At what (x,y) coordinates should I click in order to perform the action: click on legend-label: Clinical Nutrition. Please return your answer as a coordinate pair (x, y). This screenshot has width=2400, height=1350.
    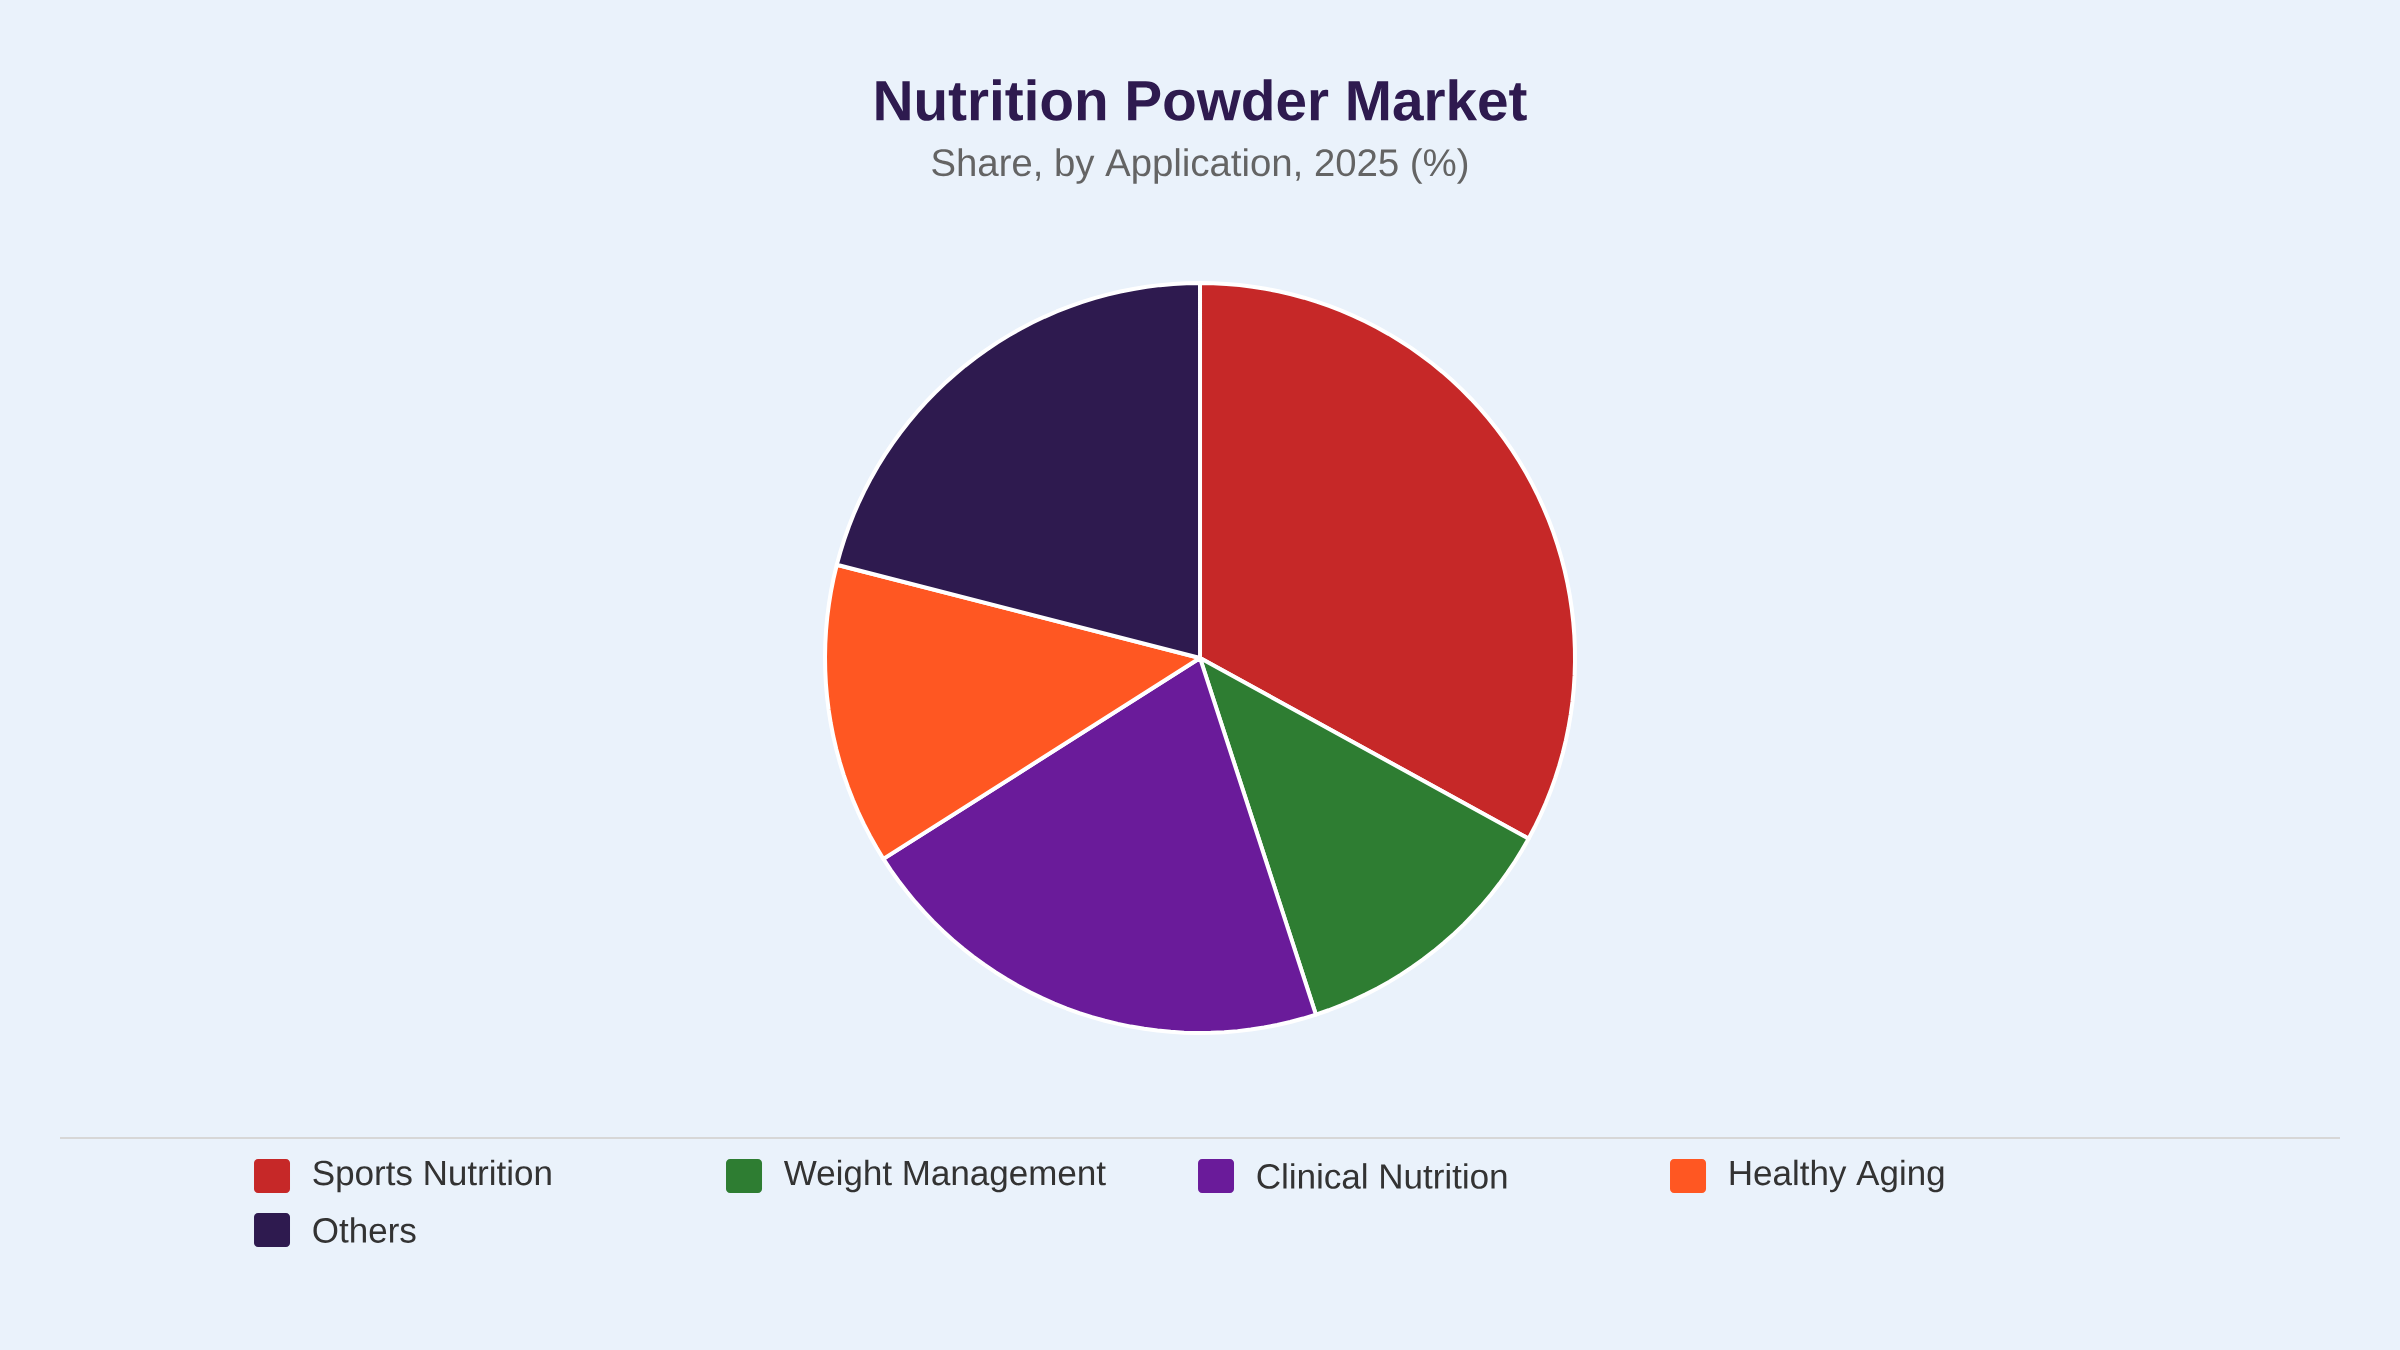
    Looking at the image, I should click on (1382, 1176).